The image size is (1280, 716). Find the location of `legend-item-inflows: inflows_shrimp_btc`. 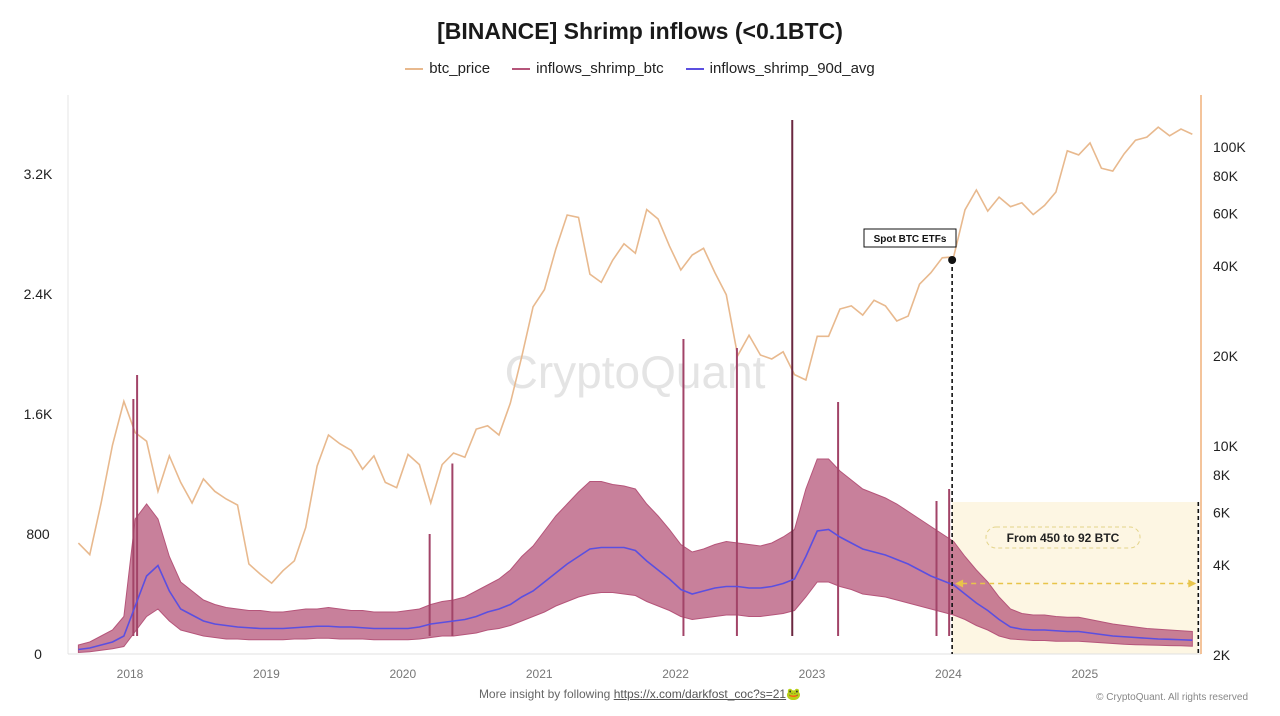

legend-item-inflows: inflows_shrimp_btc is located at coordinates (588, 68).